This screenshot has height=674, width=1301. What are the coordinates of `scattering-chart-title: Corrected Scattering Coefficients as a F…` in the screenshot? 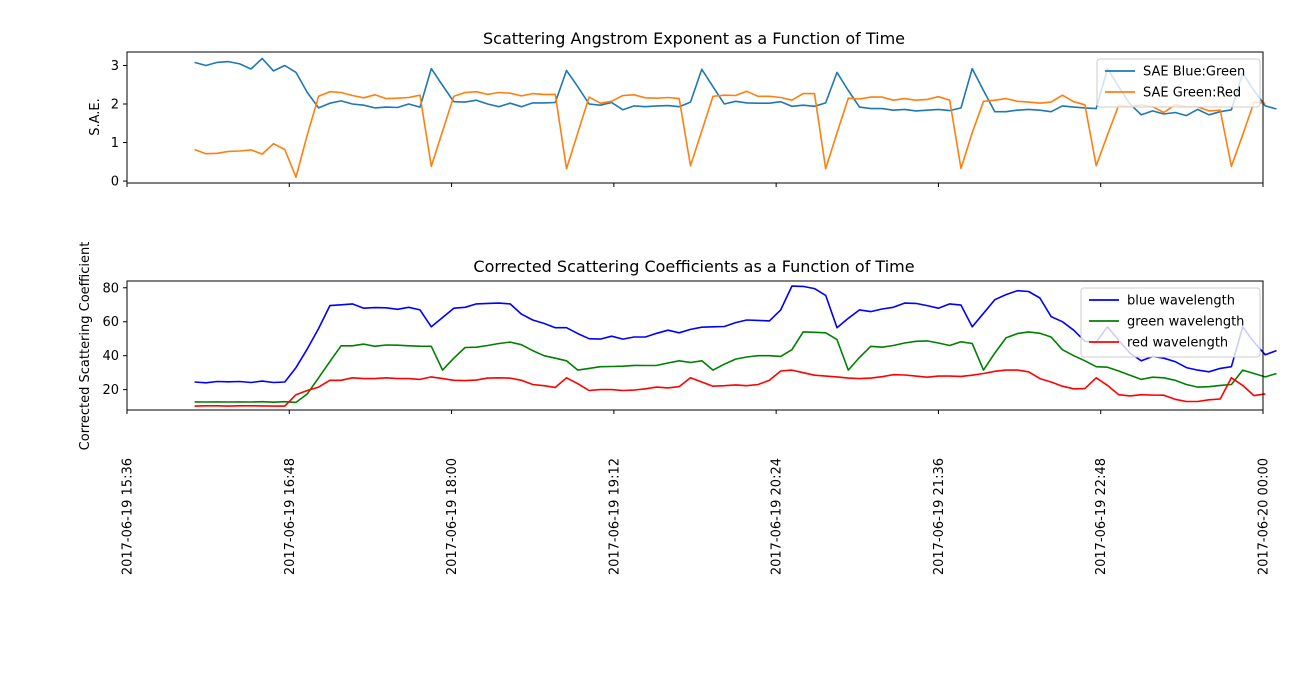 It's located at (693, 266).